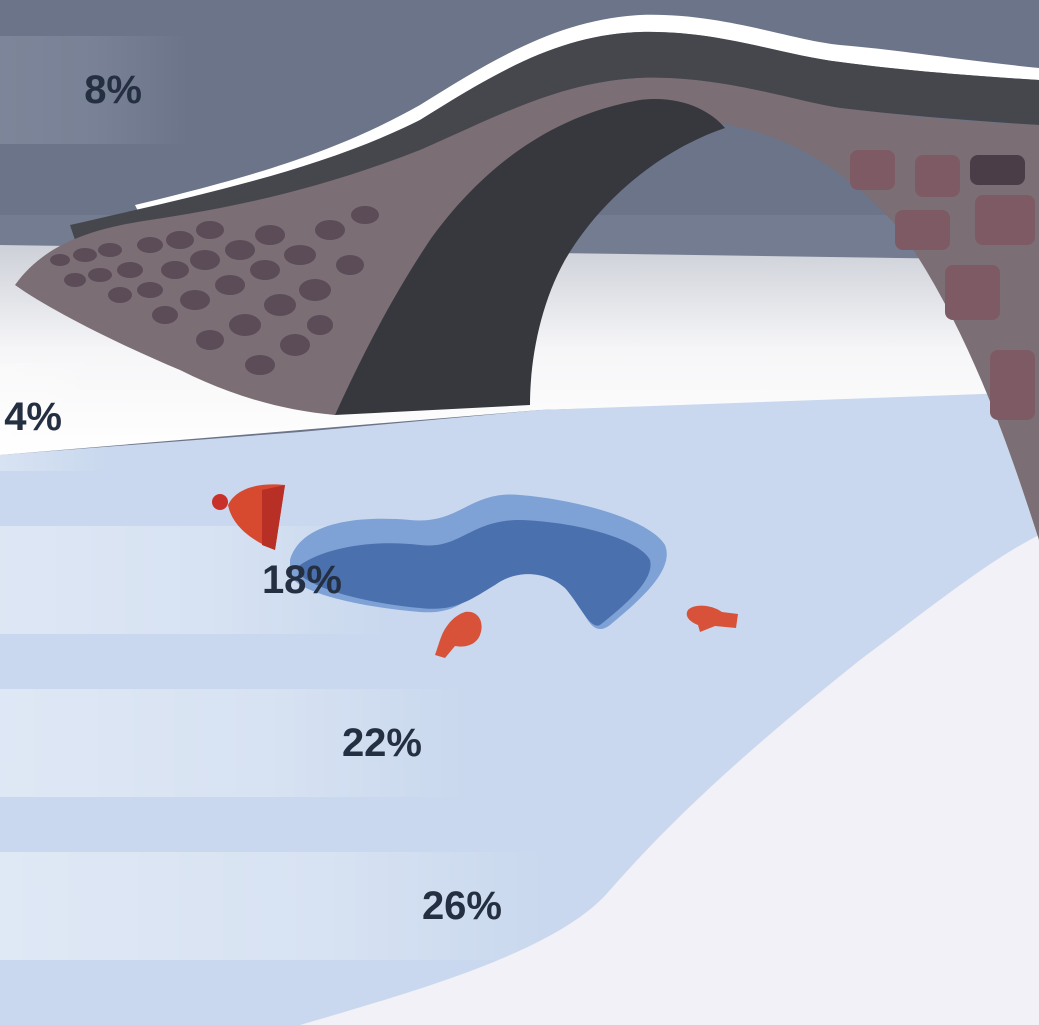  What do you see at coordinates (478, 562) in the screenshot?
I see `ice-hole-icon` at bounding box center [478, 562].